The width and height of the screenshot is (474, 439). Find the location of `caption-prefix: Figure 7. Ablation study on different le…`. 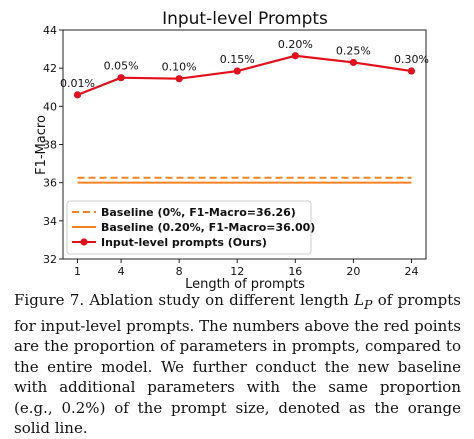

caption-prefix: Figure 7. Ablation study on different le… is located at coordinates (184, 300).